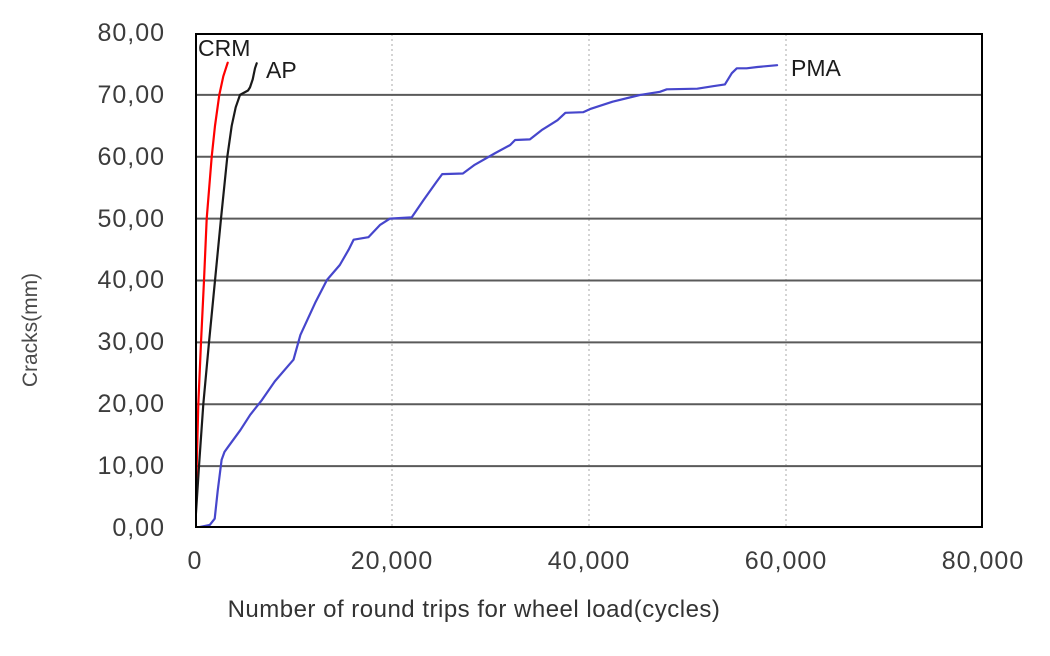  What do you see at coordinates (983, 561) in the screenshot?
I see `x-tick-label: 80,000` at bounding box center [983, 561].